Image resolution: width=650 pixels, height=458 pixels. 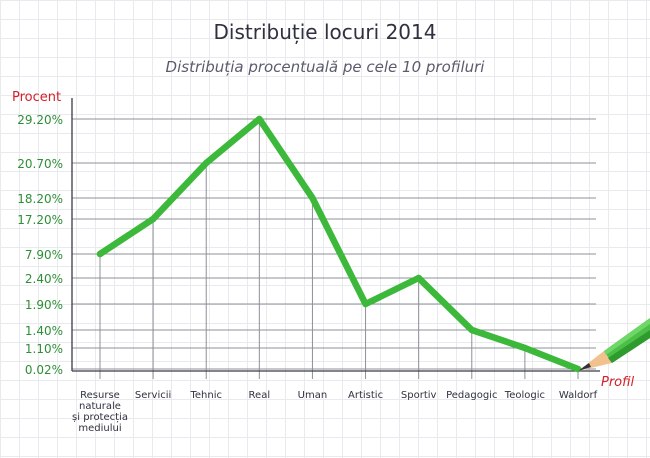 What do you see at coordinates (524, 395) in the screenshot?
I see `x-category-label: Teologic` at bounding box center [524, 395].